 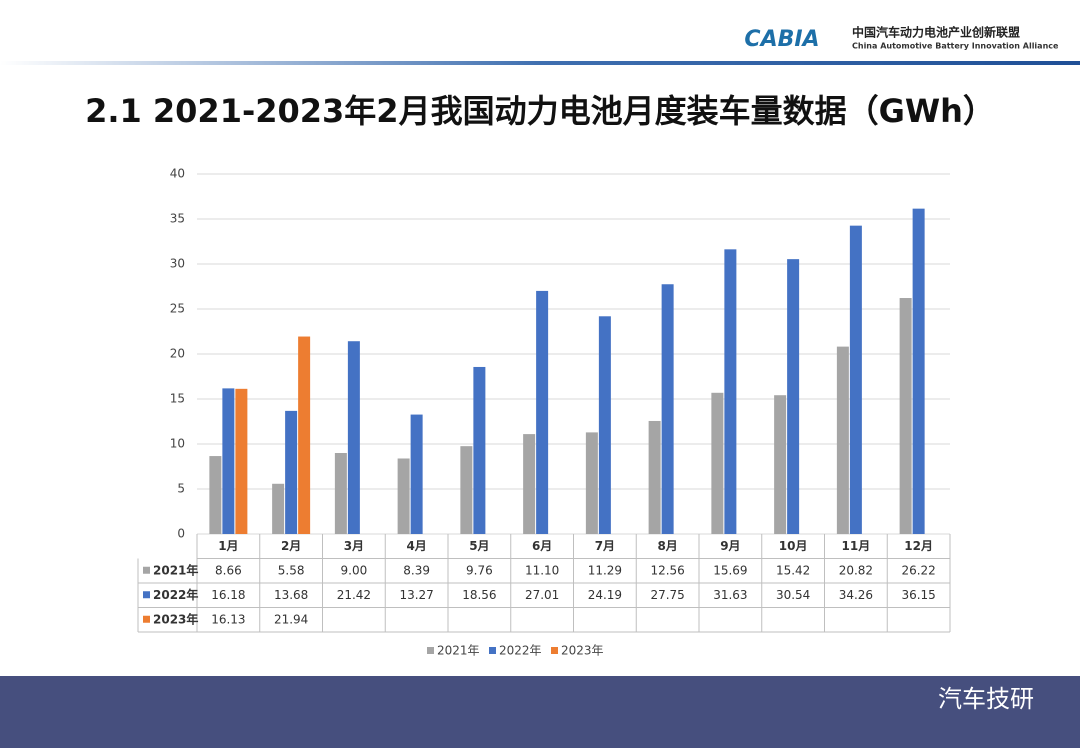 I want to click on y-tick-label: 5, so click(x=181, y=489).